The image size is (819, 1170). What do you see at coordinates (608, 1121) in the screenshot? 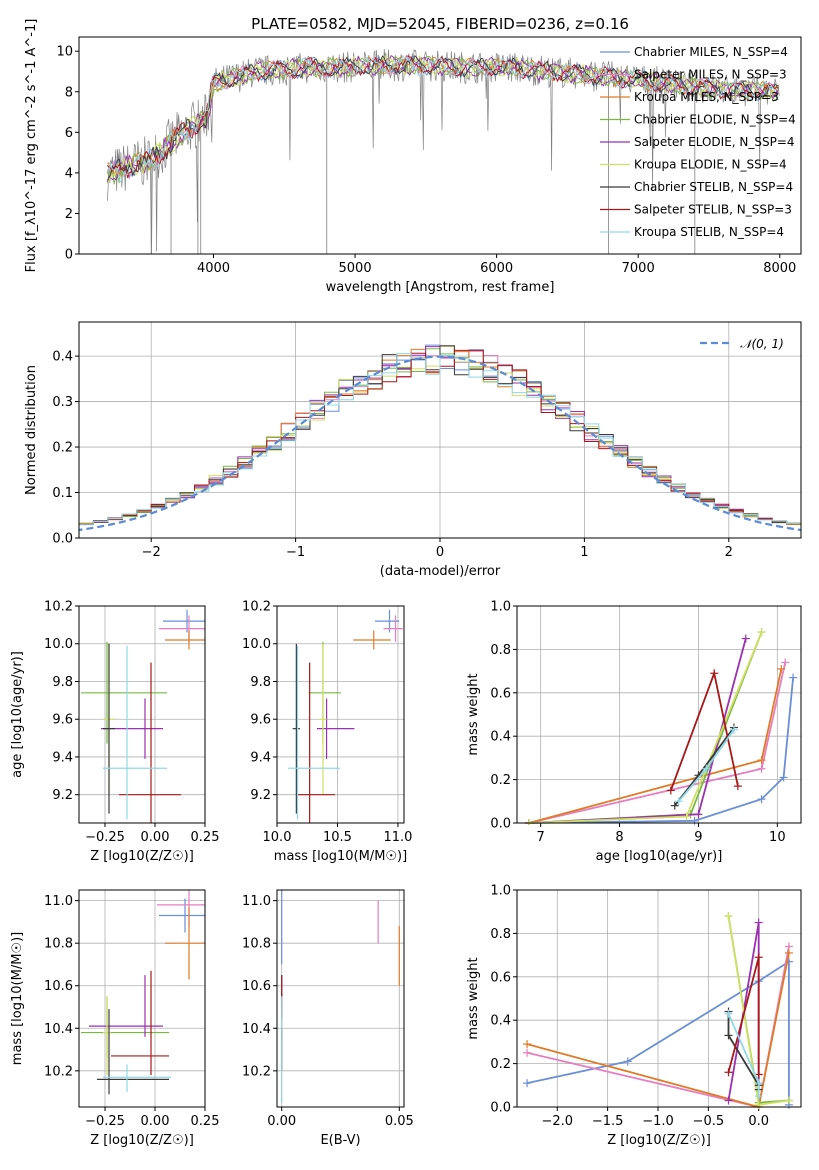
I see `x-tick-label: −1.5` at bounding box center [608, 1121].